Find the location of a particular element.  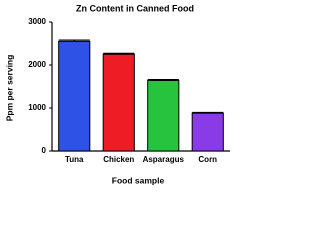

x-axis-label: Food sample is located at coordinates (138, 180).